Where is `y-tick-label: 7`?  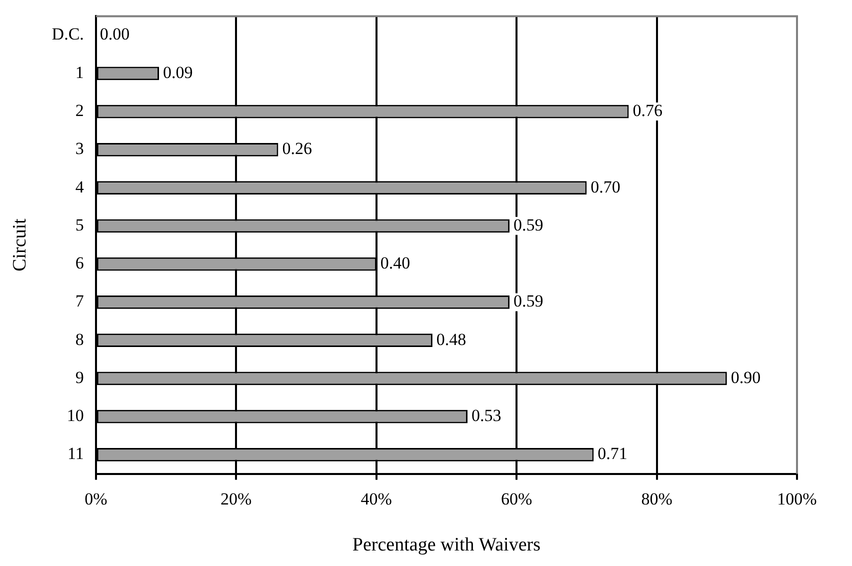 y-tick-label: 7 is located at coordinates (79, 301).